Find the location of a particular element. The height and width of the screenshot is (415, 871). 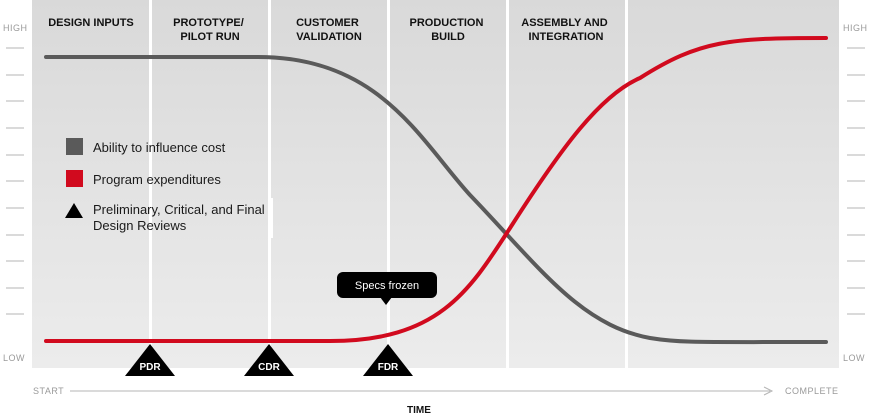

phase-label-prototype-line1: PROTOTYPE/ is located at coordinates (208, 23).